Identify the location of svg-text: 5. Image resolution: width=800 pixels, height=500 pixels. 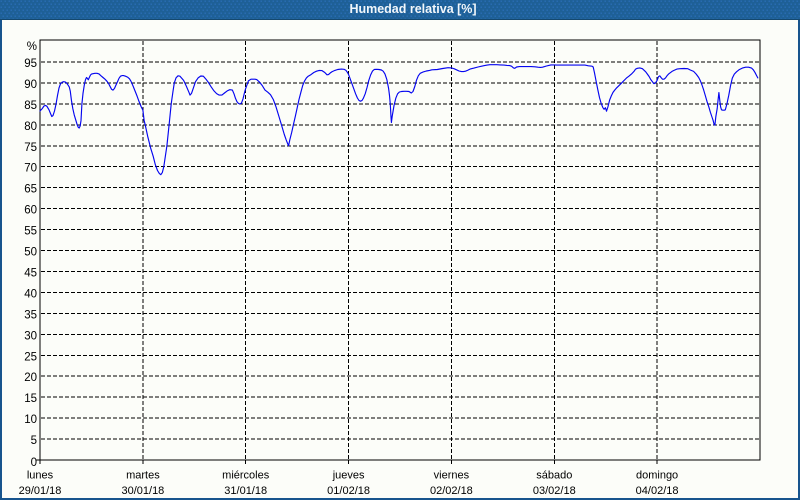
(34, 441).